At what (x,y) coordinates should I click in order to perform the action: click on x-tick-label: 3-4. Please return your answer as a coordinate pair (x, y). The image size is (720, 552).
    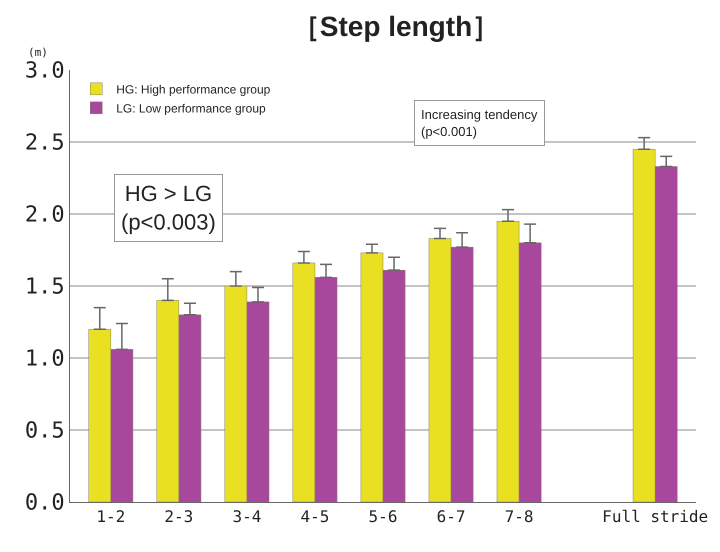
    Looking at the image, I should click on (247, 516).